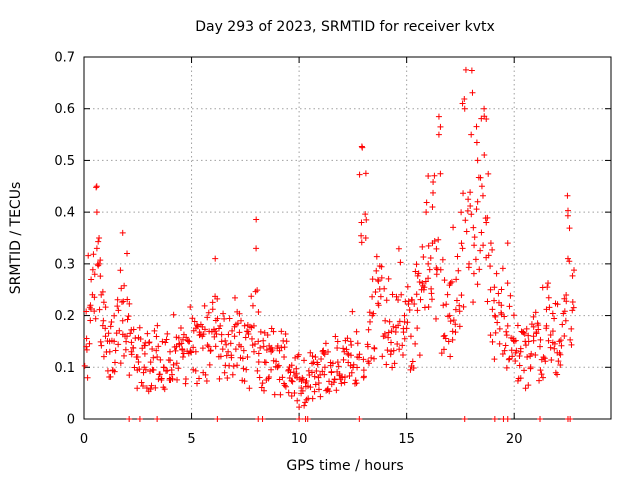  I want to click on y-tick-label: 0.1, so click(64, 368).